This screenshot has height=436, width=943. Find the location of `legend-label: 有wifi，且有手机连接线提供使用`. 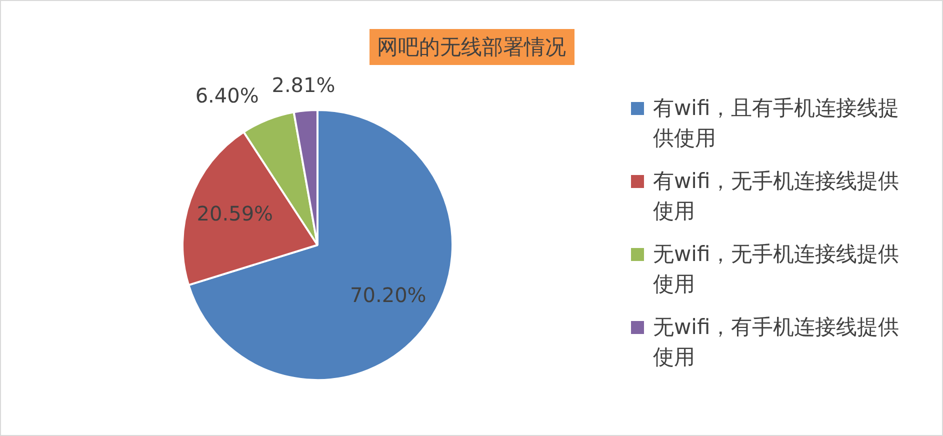

legend-label: 有wifi，且有手机连接线提供使用 is located at coordinates (776, 123).